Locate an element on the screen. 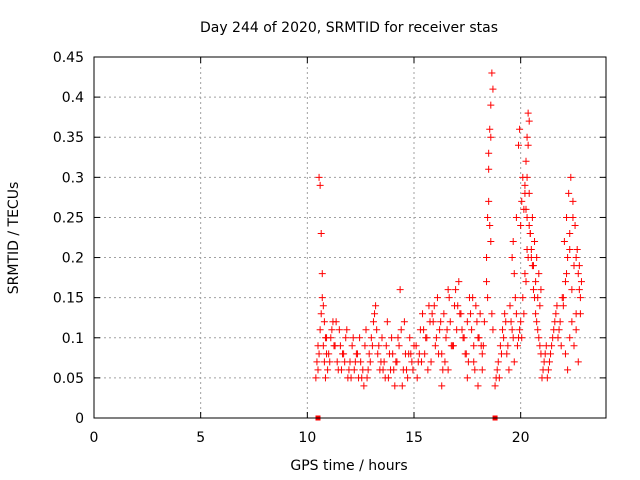 The image size is (640, 480). y-tick-label: 0.45 is located at coordinates (68, 58).